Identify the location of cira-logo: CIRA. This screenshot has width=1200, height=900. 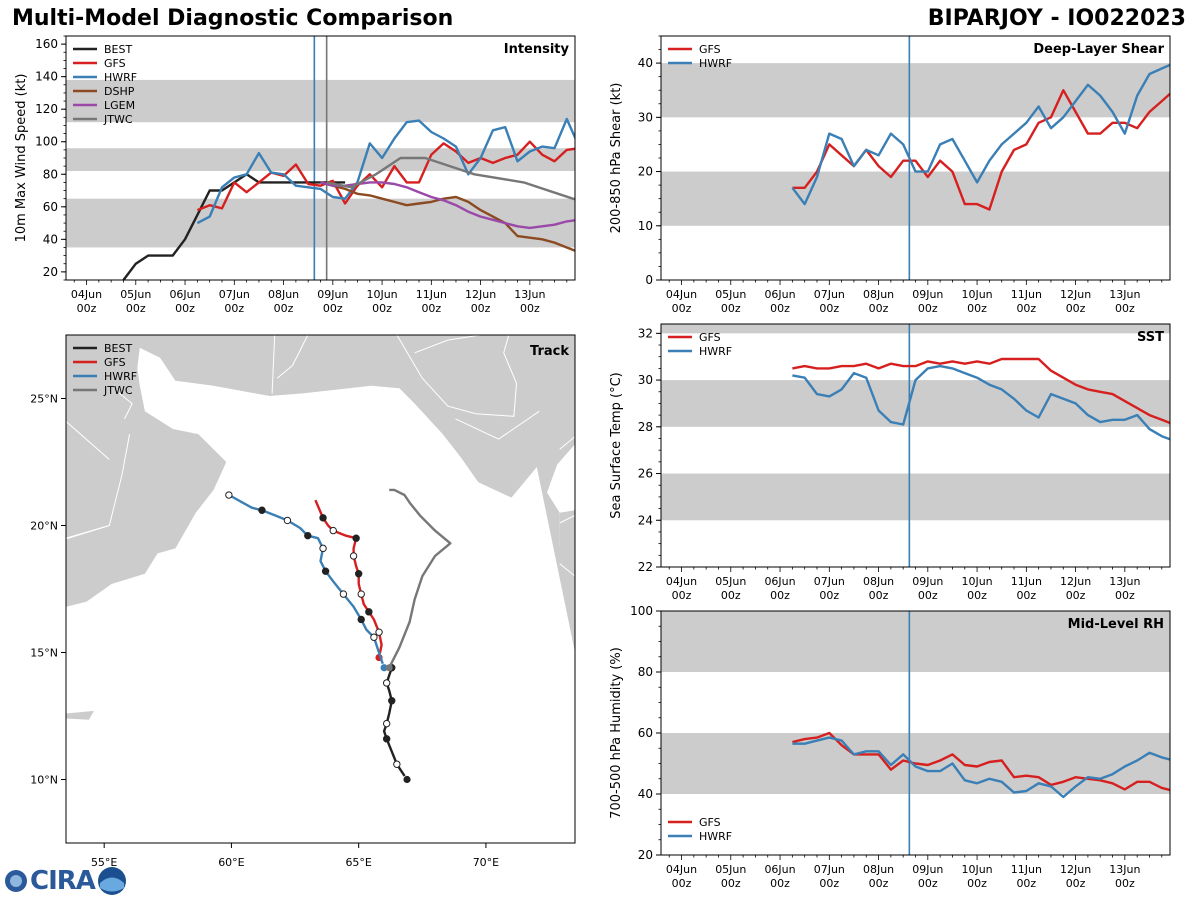
(65, 881).